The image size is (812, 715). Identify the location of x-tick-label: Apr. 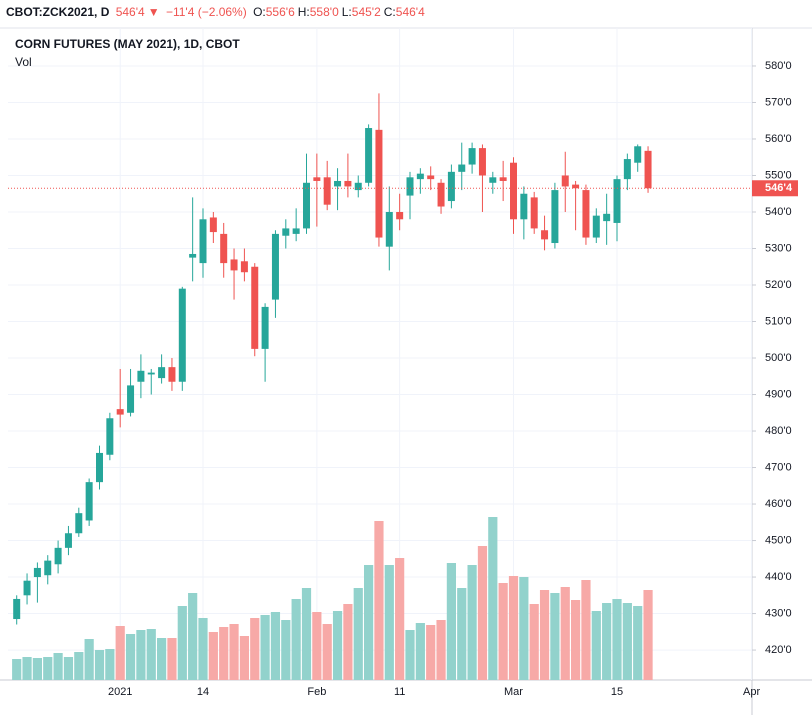
(751, 692).